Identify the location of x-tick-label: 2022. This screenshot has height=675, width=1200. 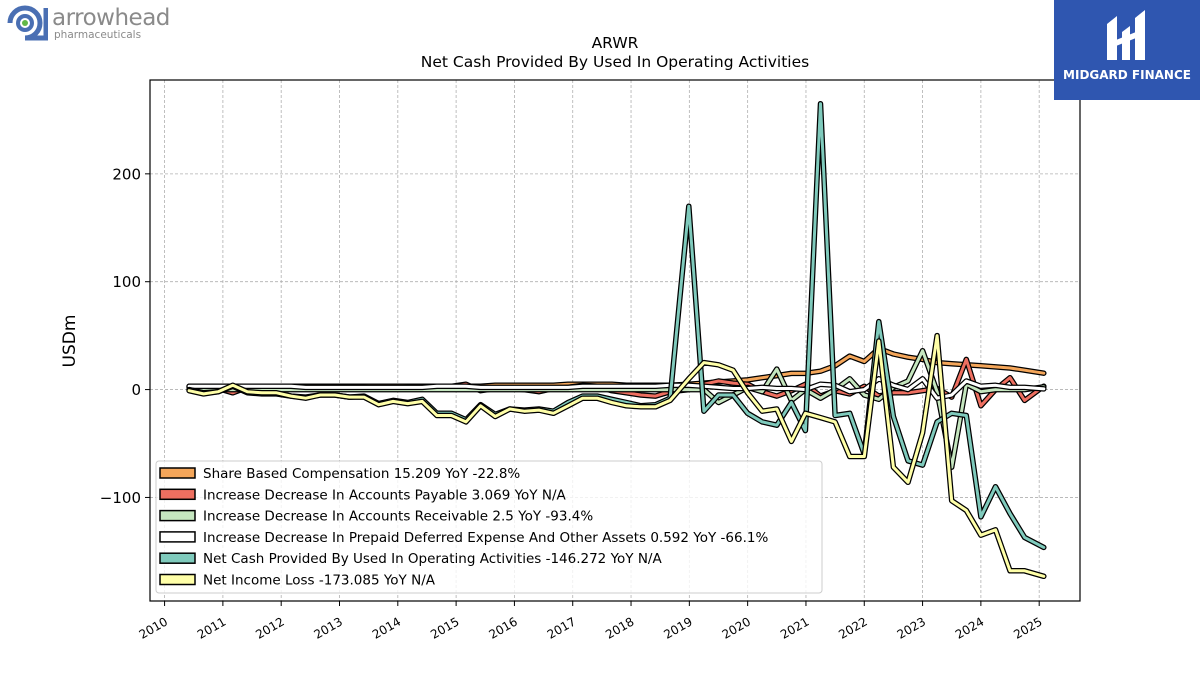
(852, 627).